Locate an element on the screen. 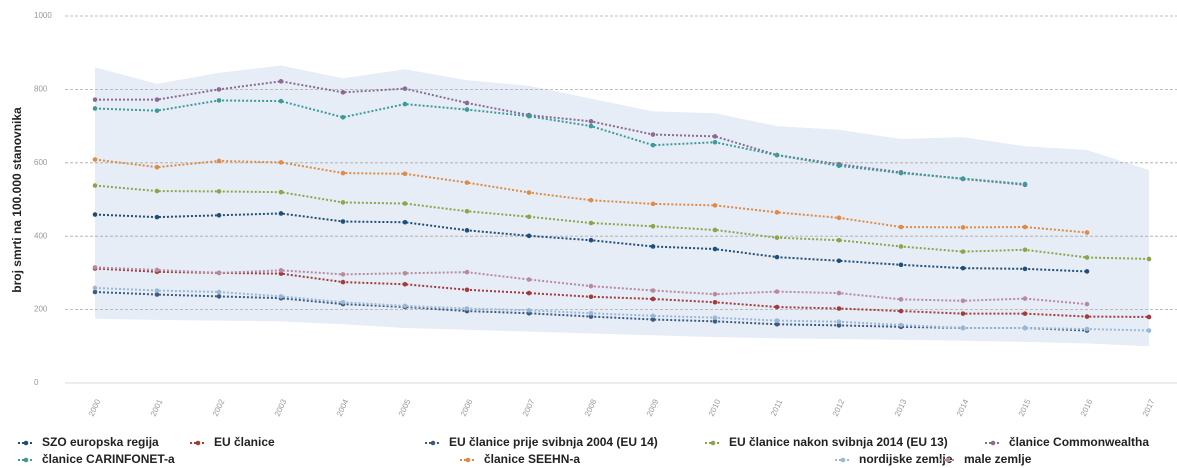 The width and height of the screenshot is (1177, 468). x-tick-label: 2004 is located at coordinates (343, 407).